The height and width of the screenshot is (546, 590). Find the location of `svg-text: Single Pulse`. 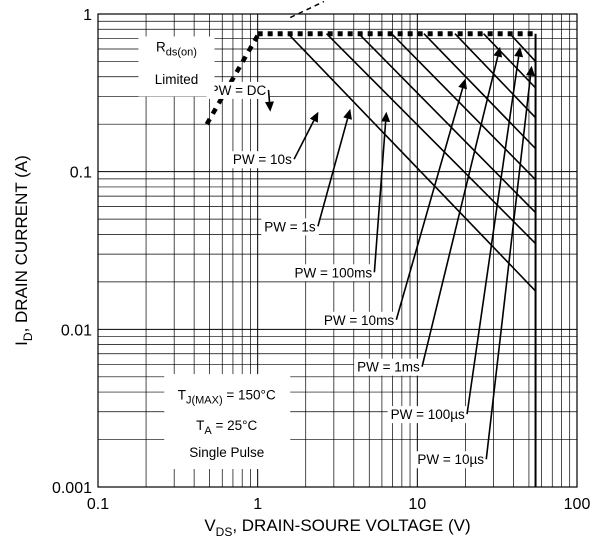

svg-text: Single Pulse is located at coordinates (226, 452).